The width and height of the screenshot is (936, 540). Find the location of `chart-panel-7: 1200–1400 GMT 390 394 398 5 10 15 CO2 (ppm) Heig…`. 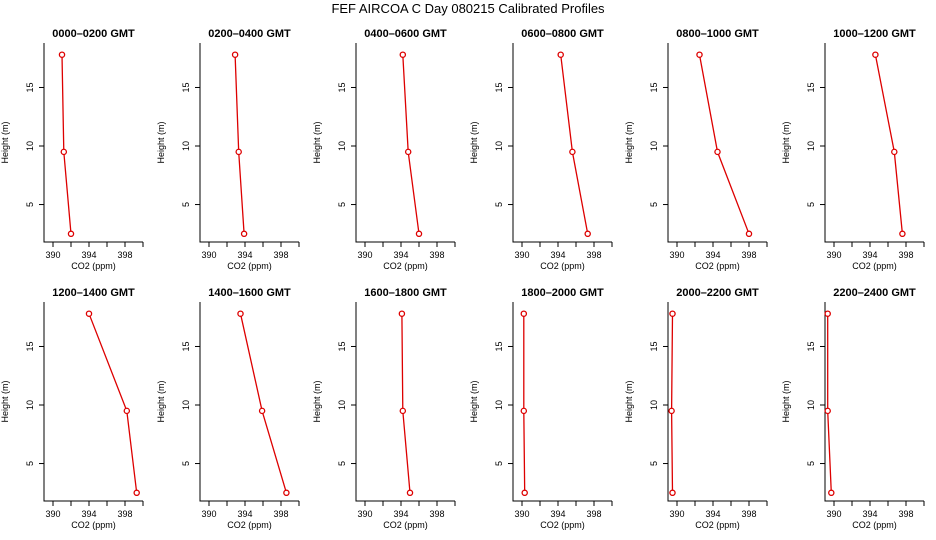

chart-panel-7: 1200–1400 GMT 390 394 398 5 10 15 CO2 (ppm) Heig… is located at coordinates (72, 408).